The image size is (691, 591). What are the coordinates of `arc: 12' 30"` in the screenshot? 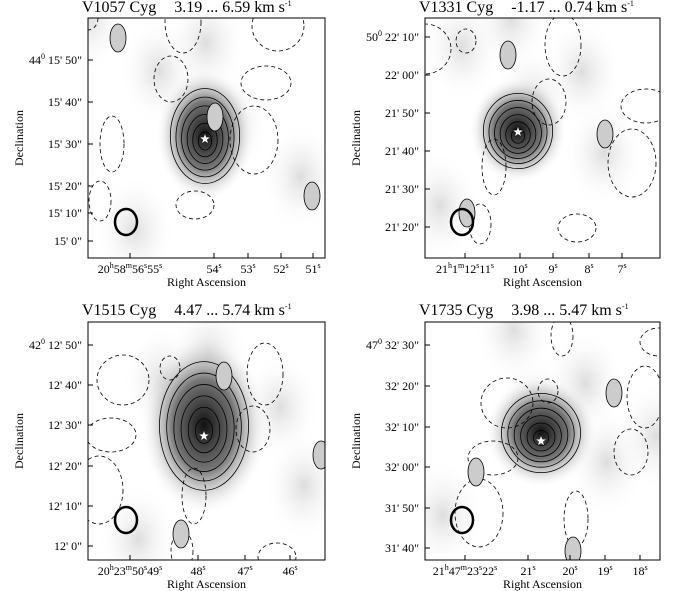 It's located at (65, 425).